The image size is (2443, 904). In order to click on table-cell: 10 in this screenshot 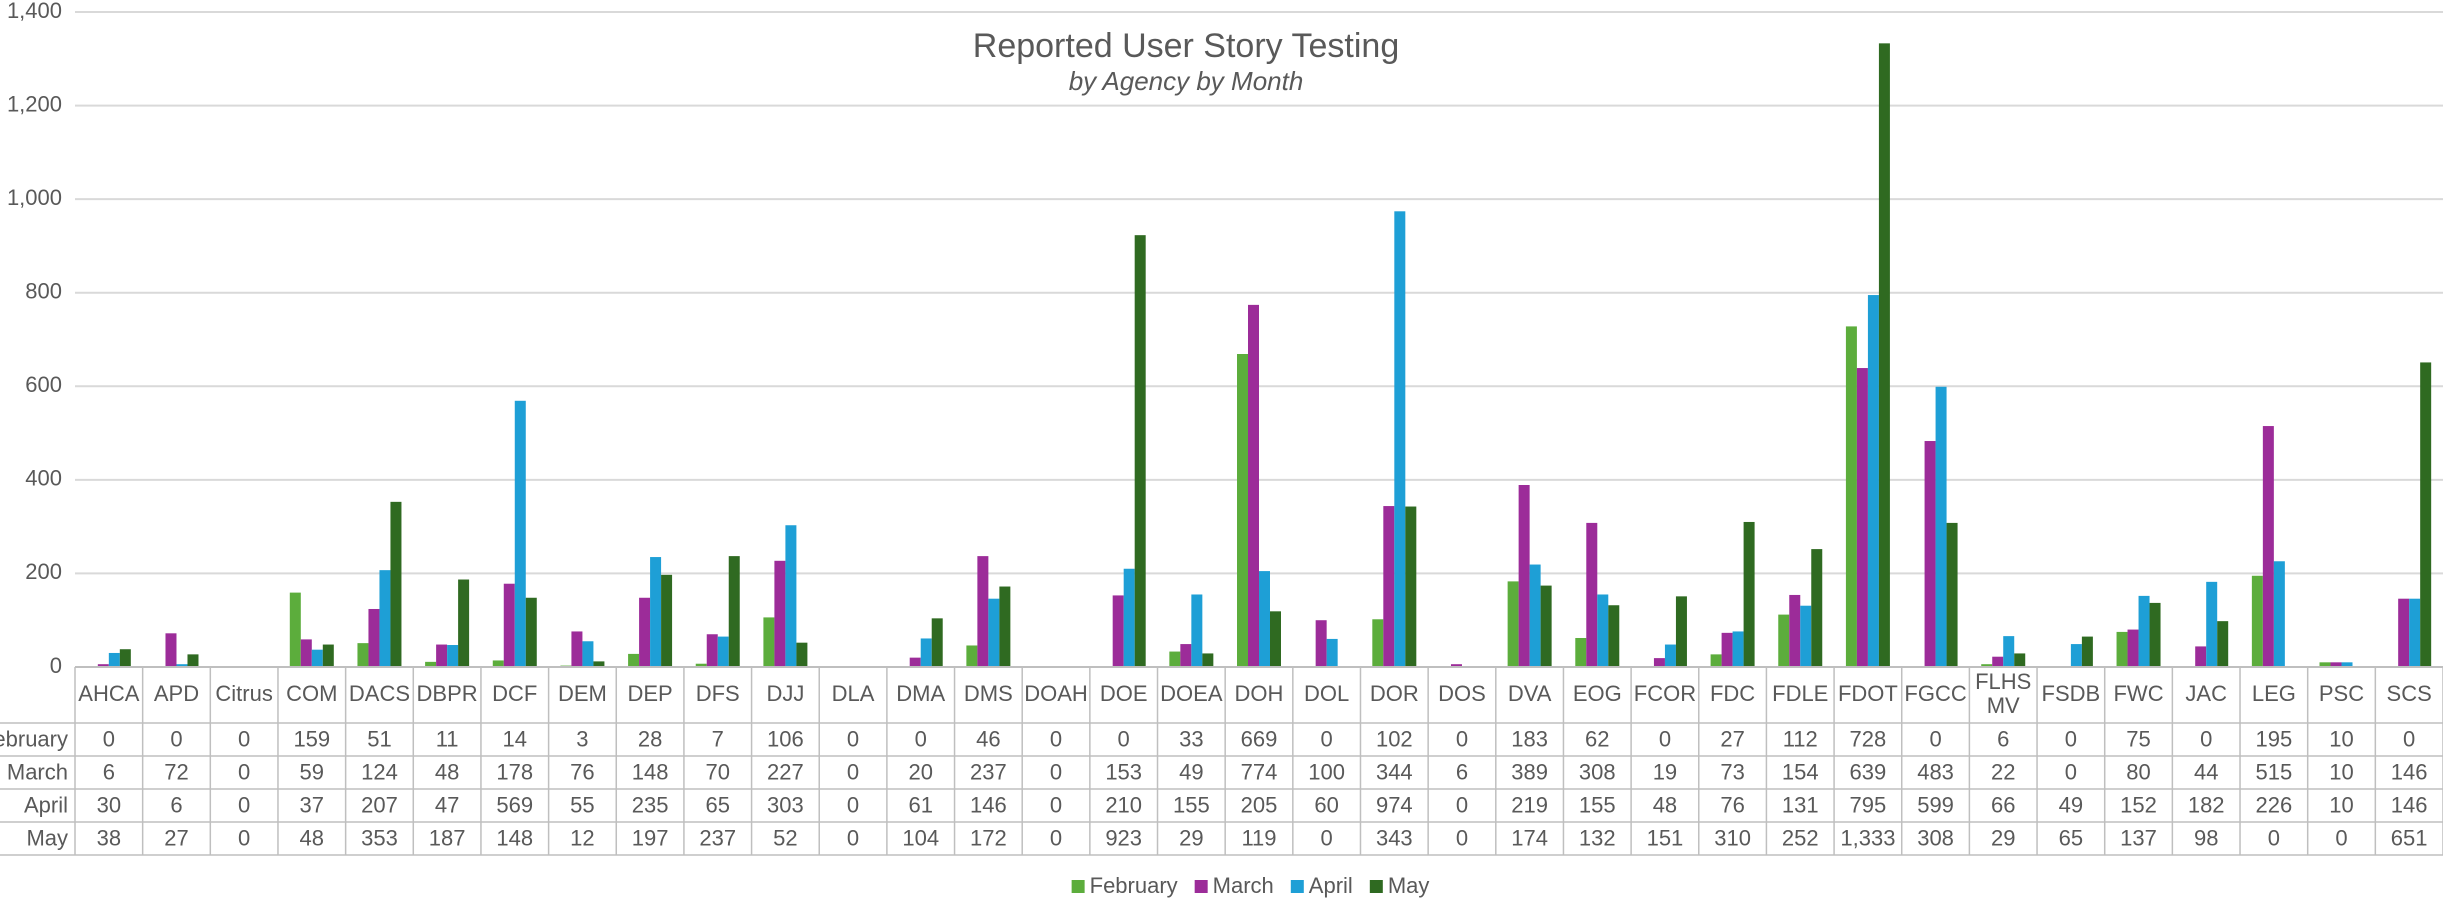, I will do `click(2341, 804)`.